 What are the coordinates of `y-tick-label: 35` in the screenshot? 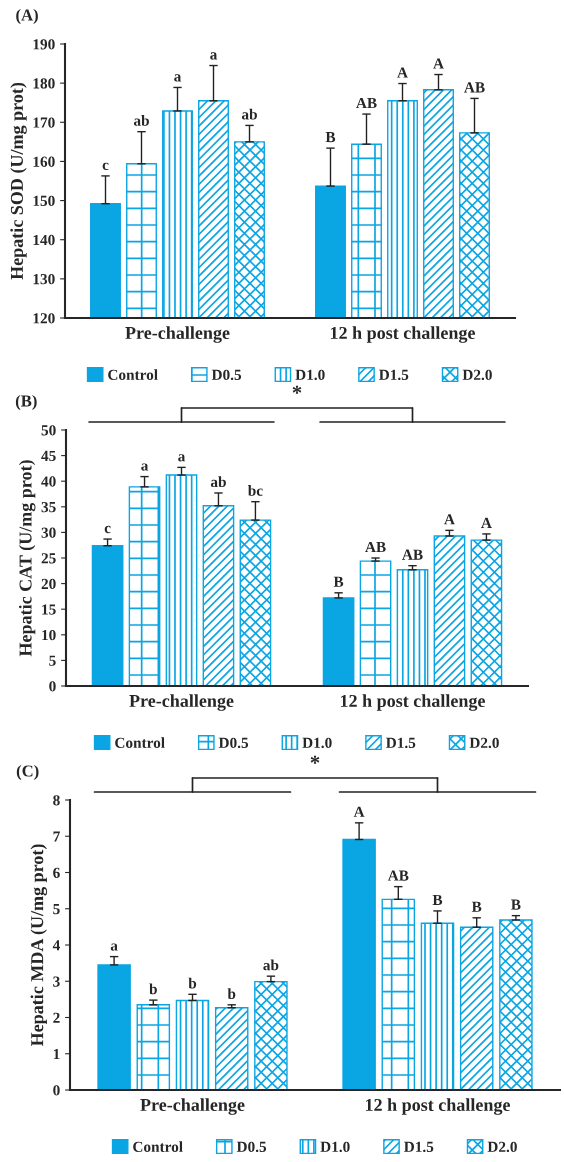 It's located at (48, 507).